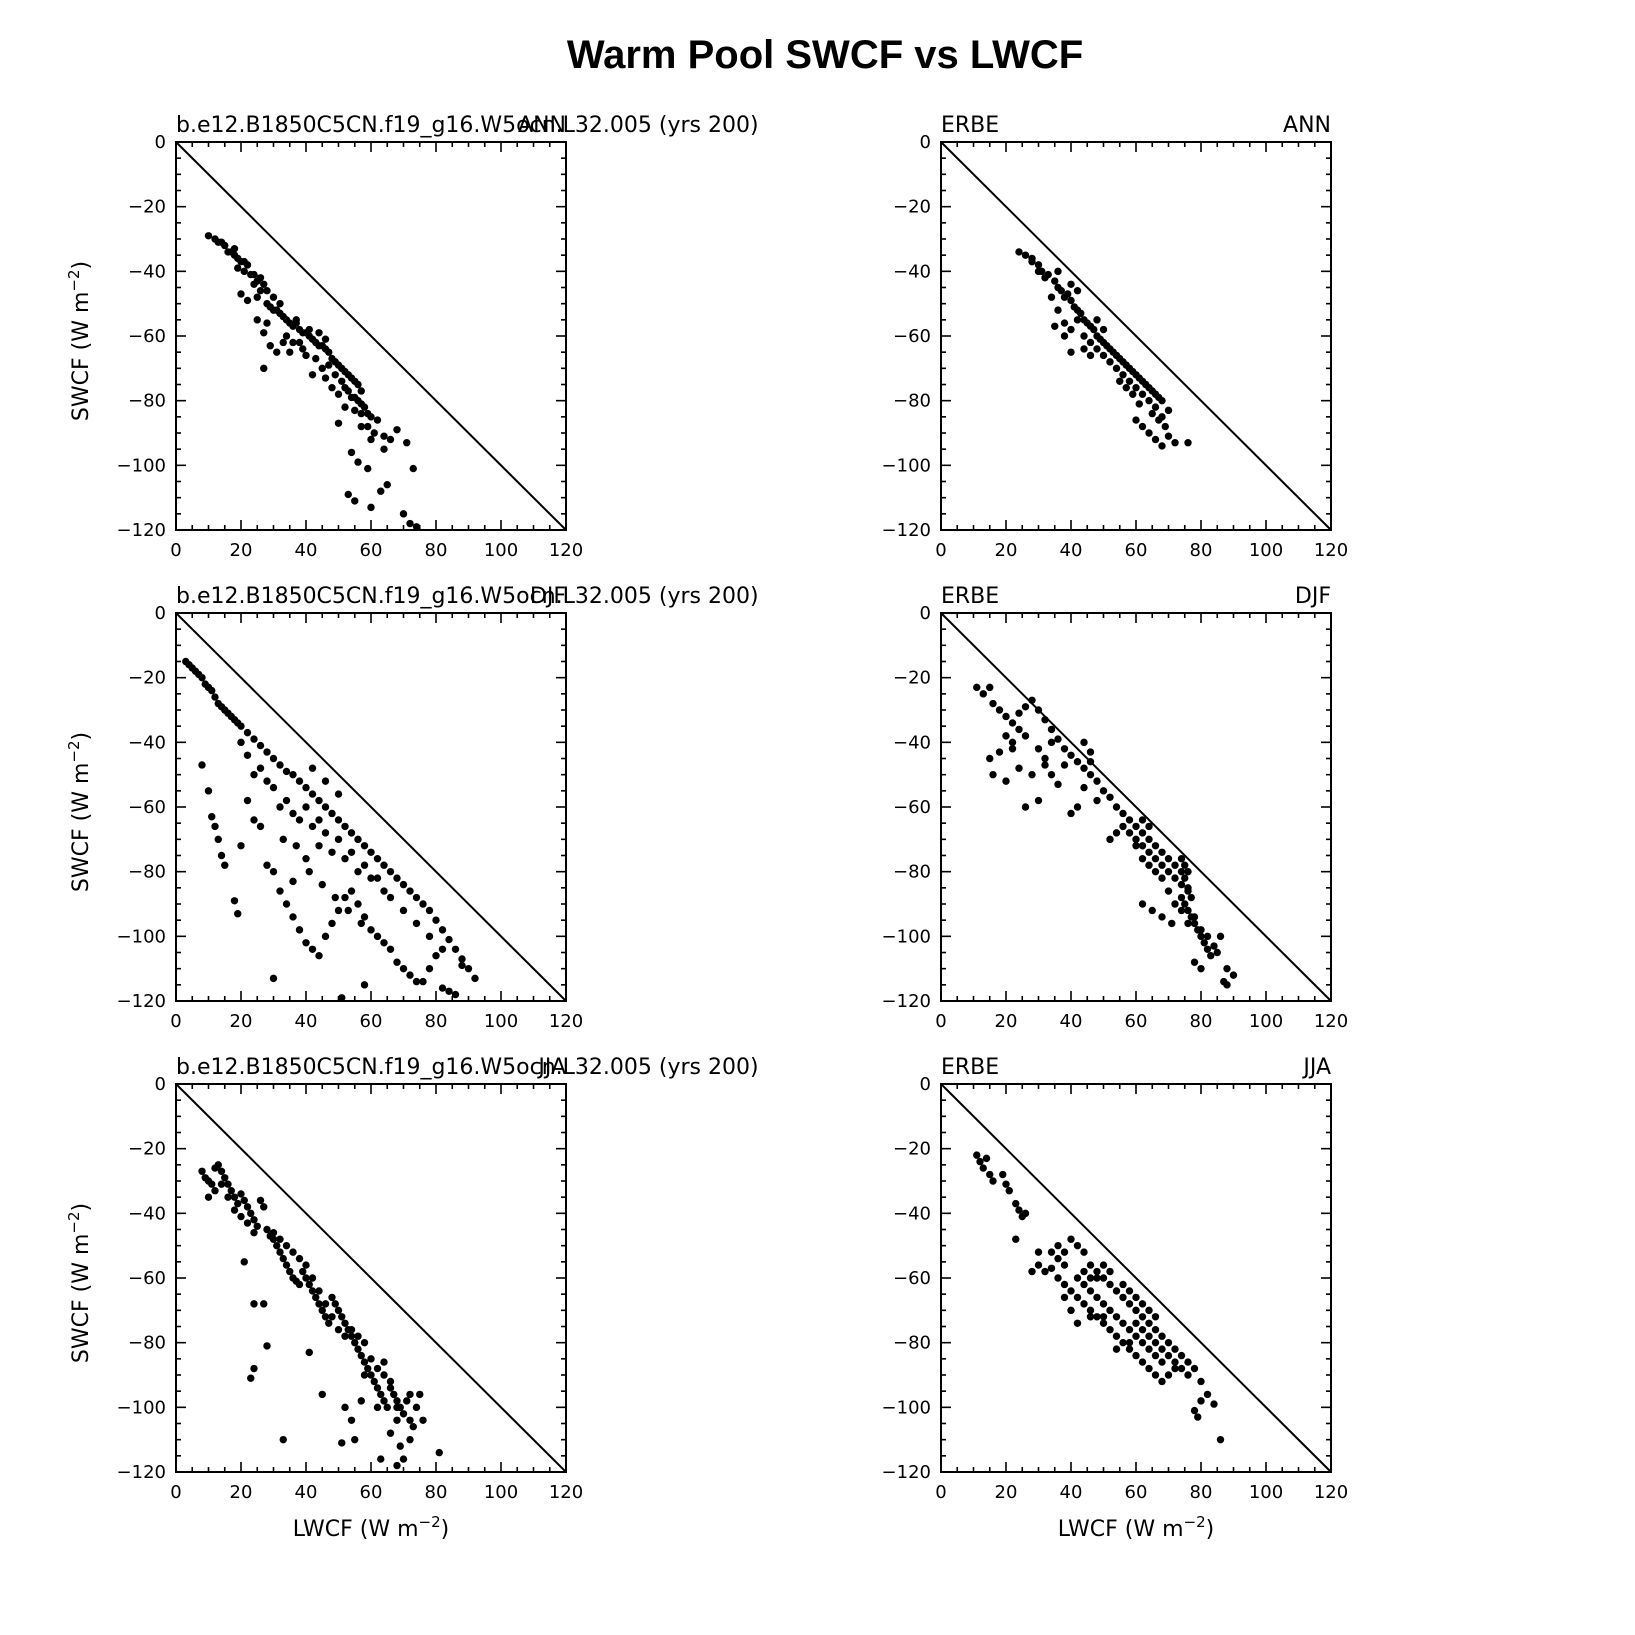  What do you see at coordinates (1307, 125) in the screenshot?
I see `panel-right-title: ANN` at bounding box center [1307, 125].